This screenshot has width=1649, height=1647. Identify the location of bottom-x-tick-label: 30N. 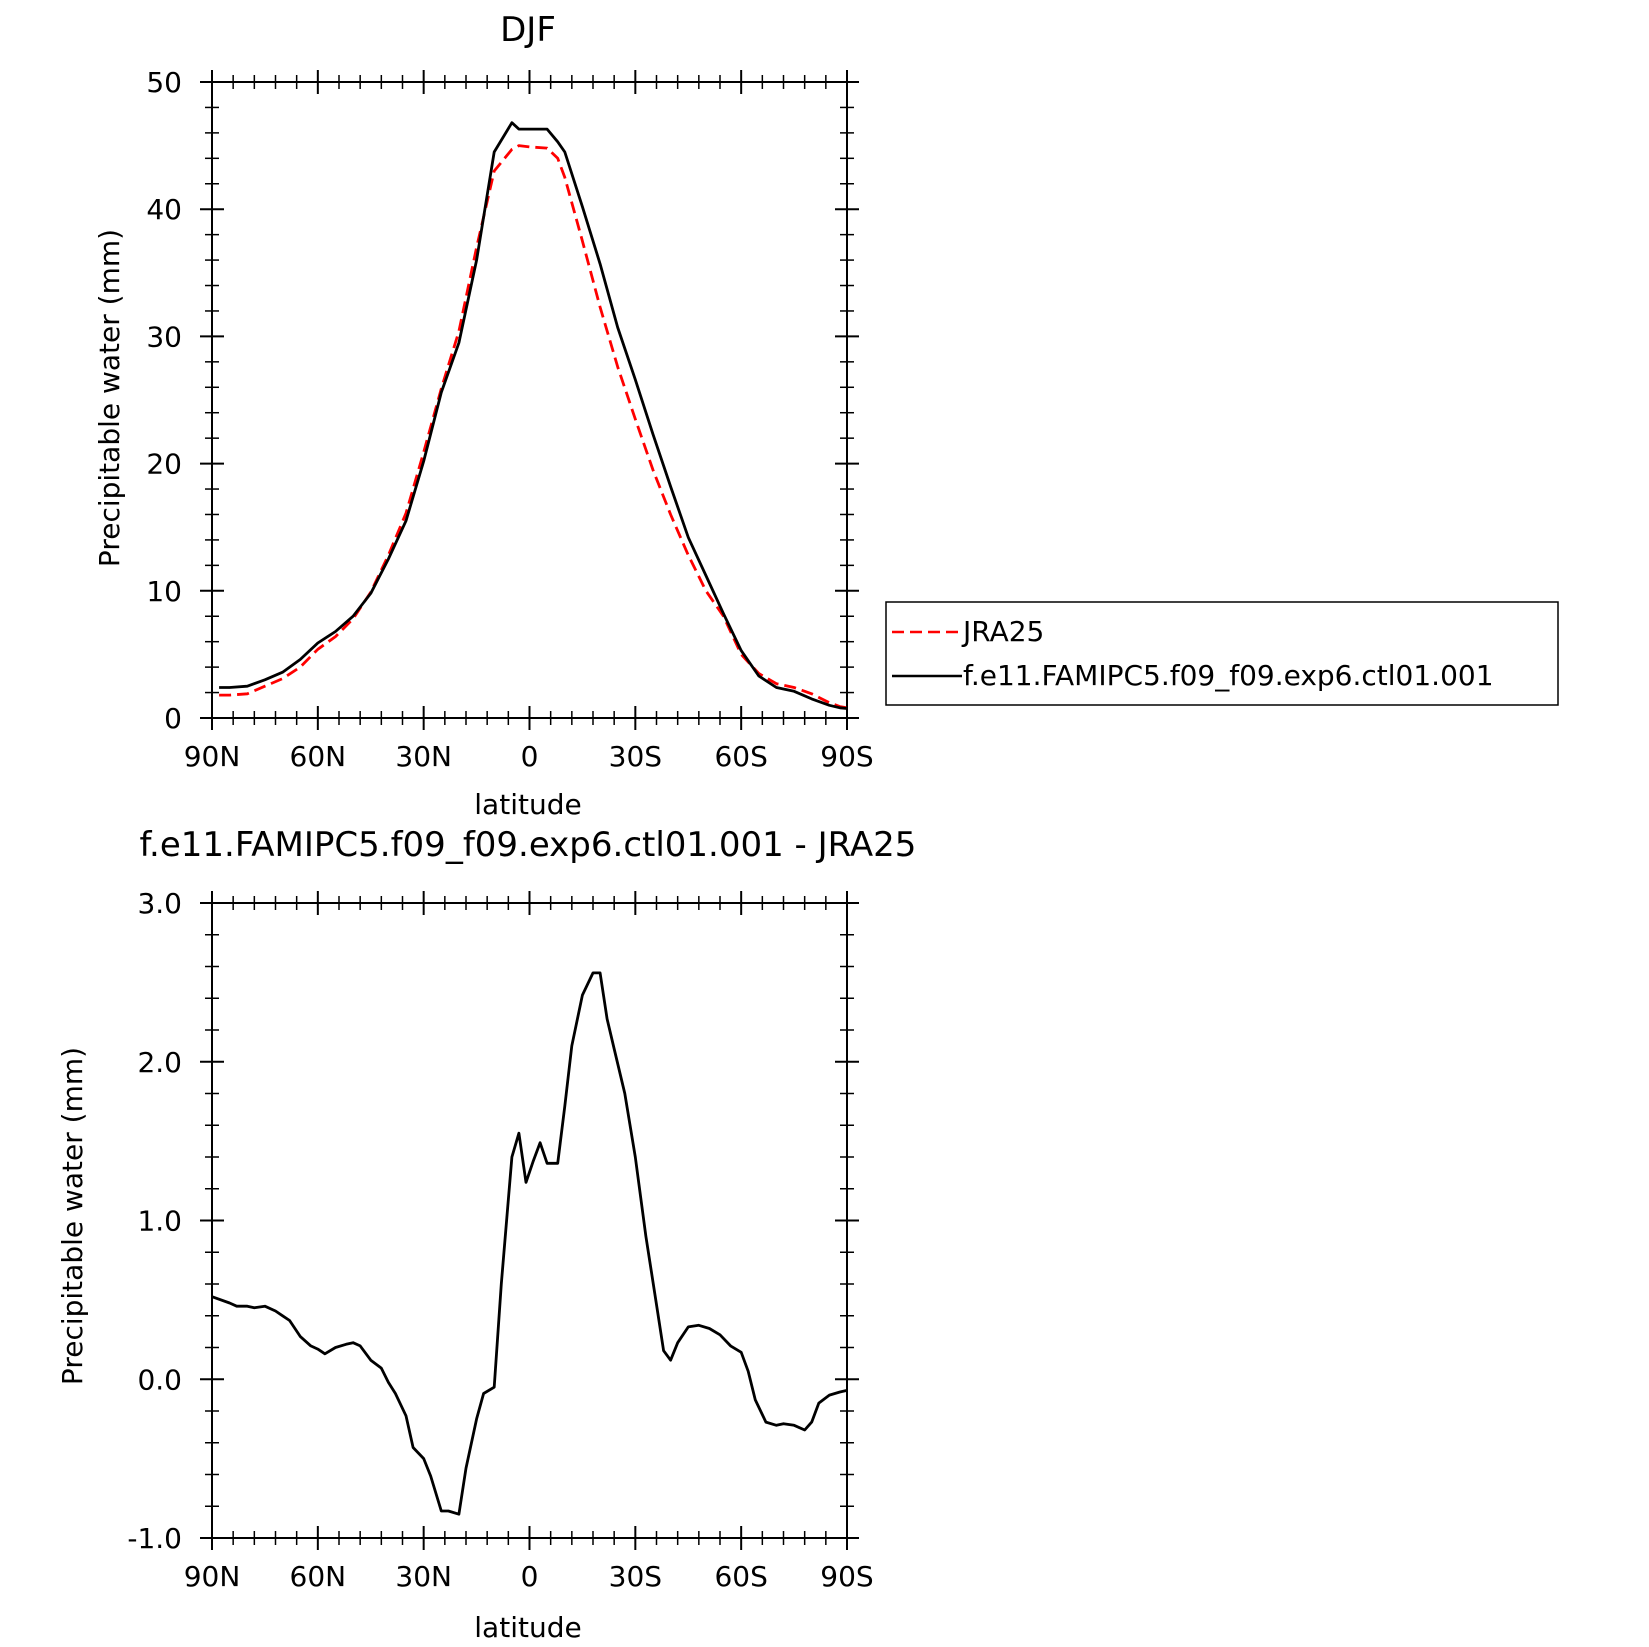
(423, 1576).